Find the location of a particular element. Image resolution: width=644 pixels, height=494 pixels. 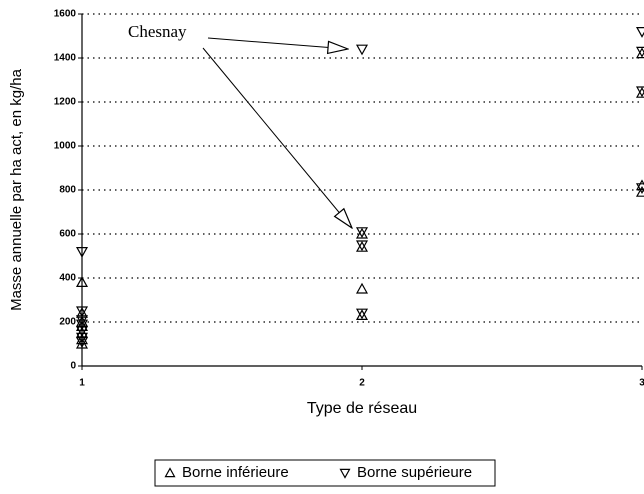

x-tick-label: 3 is located at coordinates (641, 383).